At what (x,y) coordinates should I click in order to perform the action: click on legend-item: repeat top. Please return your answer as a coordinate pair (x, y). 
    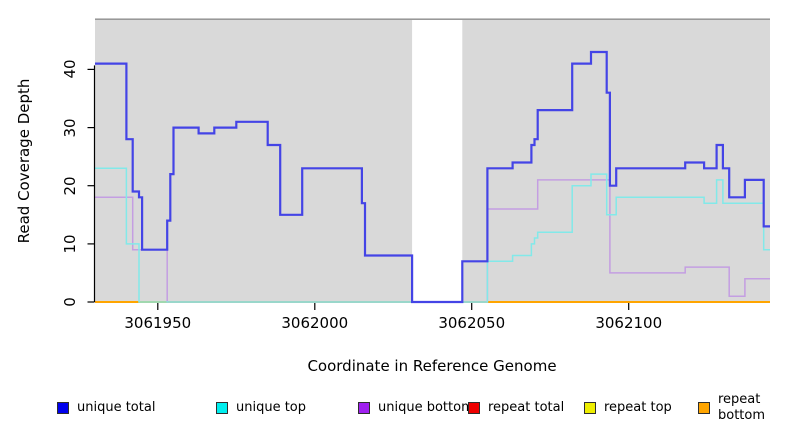
    Looking at the image, I should click on (628, 408).